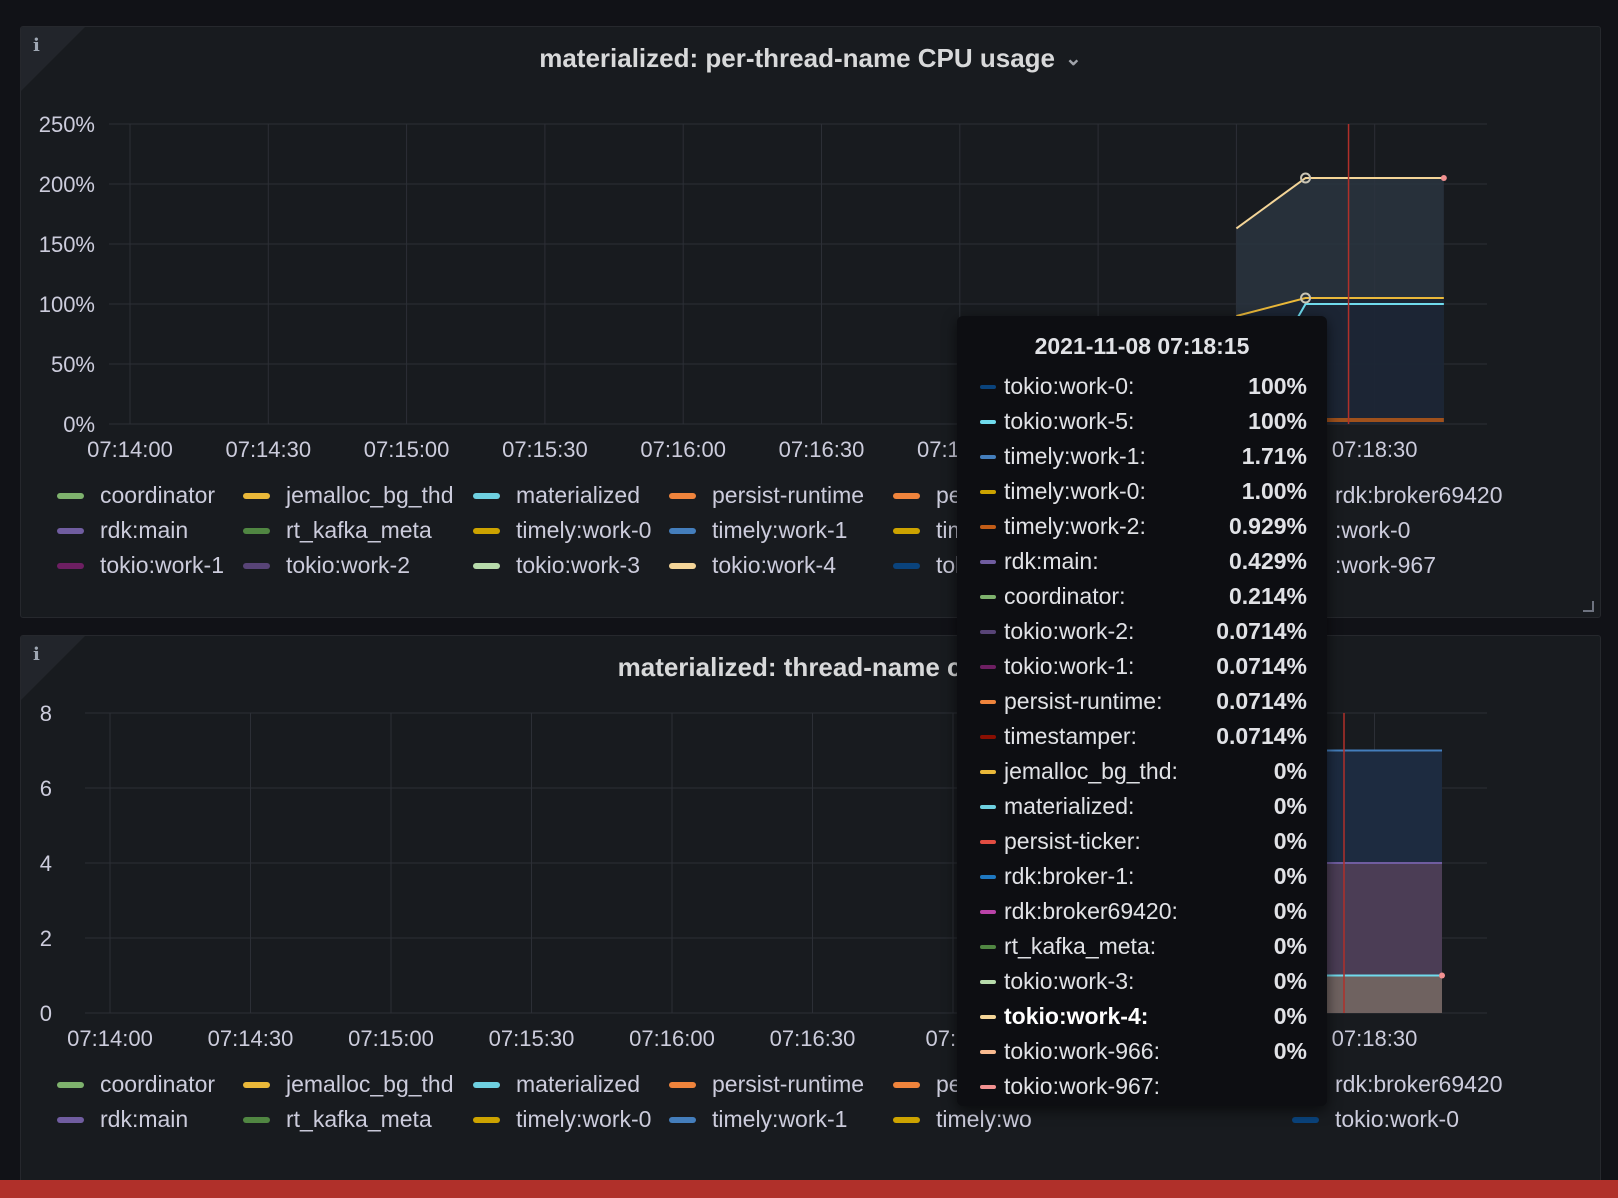 The height and width of the screenshot is (1198, 1618). I want to click on tooltip-row: persist-ticker: 0%, so click(1143, 841).